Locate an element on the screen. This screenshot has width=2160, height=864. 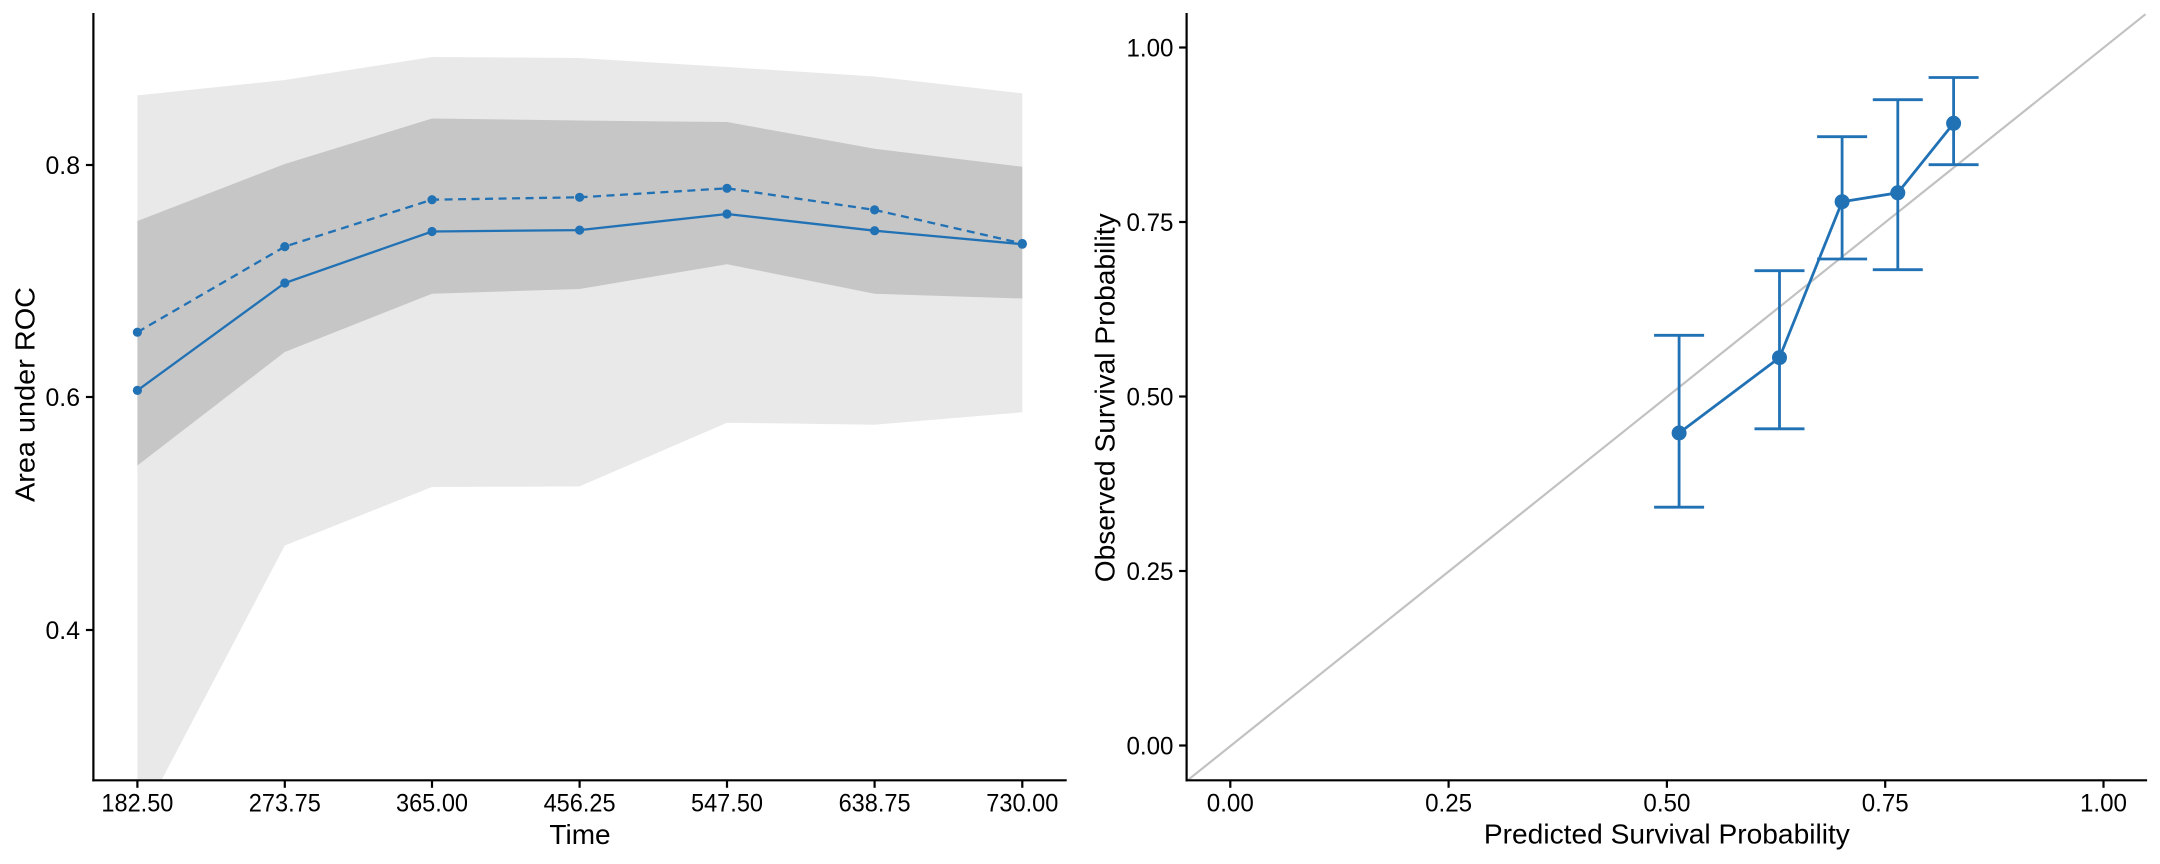
svg-text: 0.6 is located at coordinates (63, 398).